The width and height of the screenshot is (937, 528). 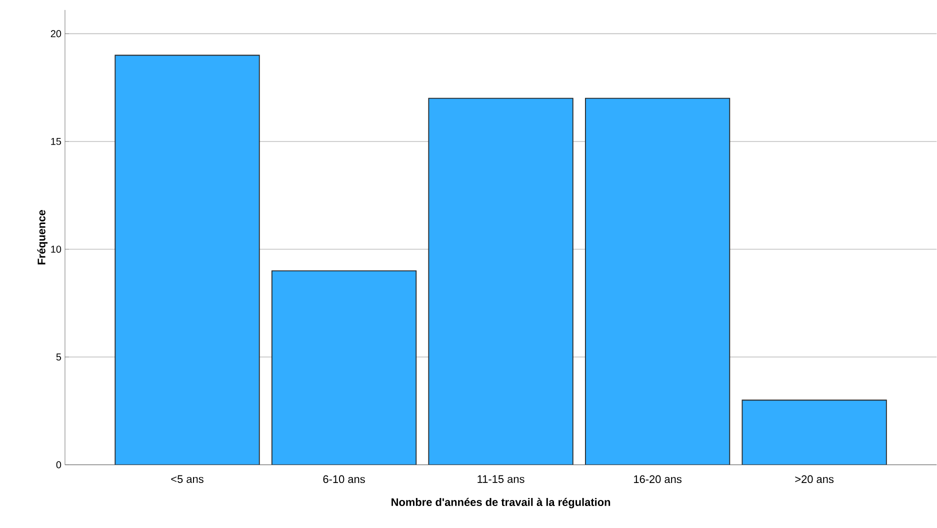 I want to click on y-tick-label: 5, so click(x=59, y=357).